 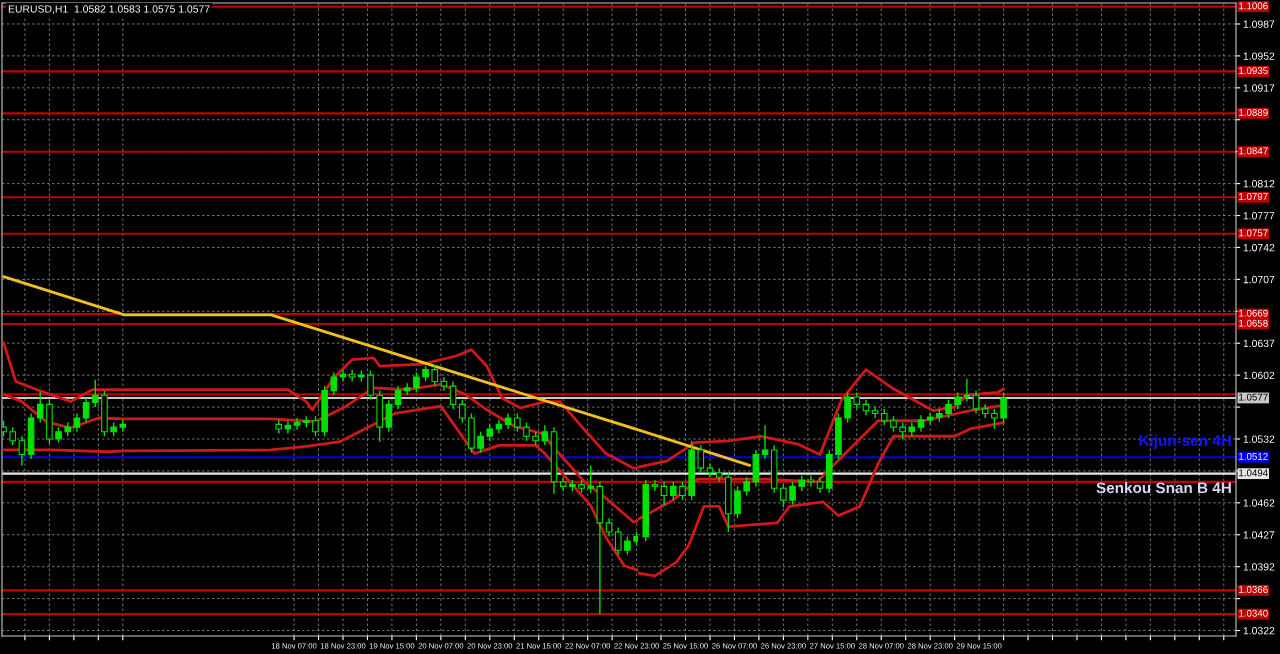 I want to click on ref-line-label: 1.0889, so click(x=1253, y=112).